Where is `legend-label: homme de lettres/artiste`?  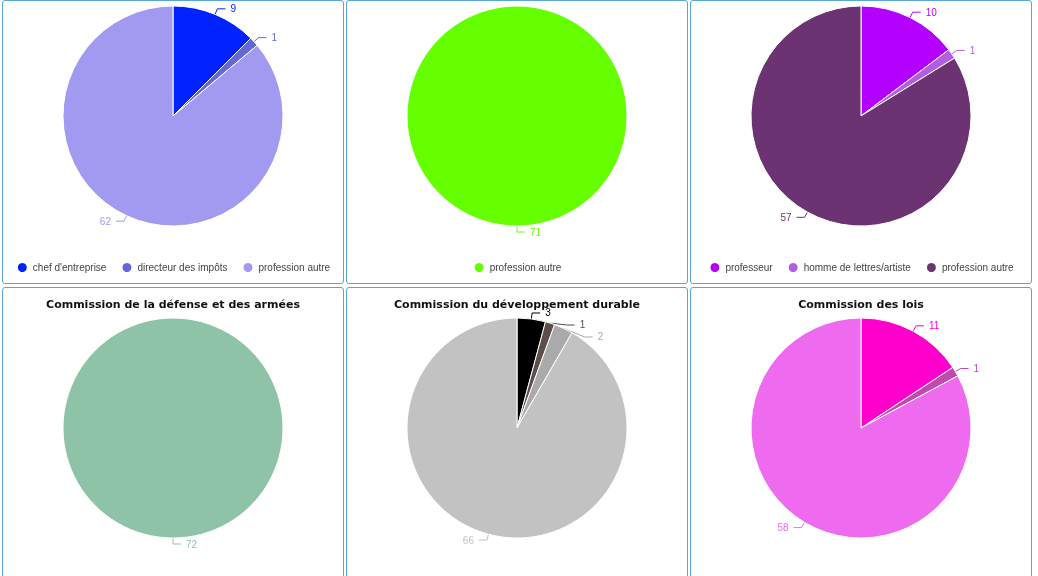 legend-label: homme de lettres/artiste is located at coordinates (857, 267).